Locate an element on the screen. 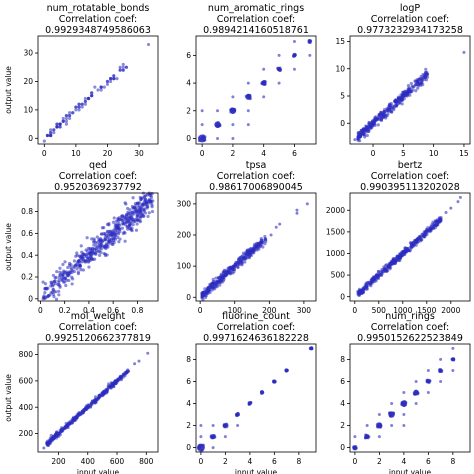 This screenshot has width=474, height=474. chart-title: tpsa is located at coordinates (256, 165).